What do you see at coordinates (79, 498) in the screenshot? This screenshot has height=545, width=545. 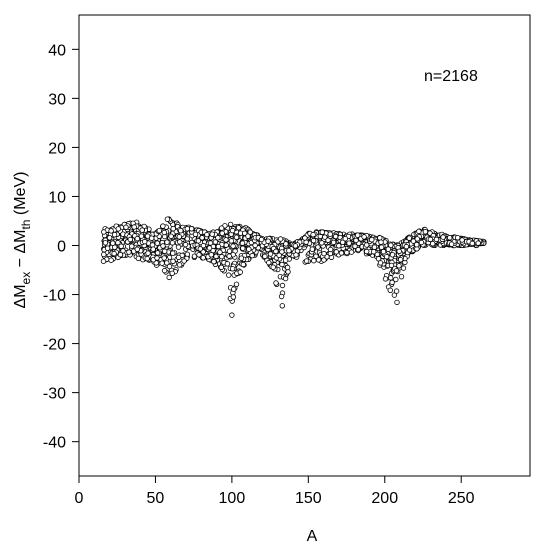 I see `x-tick-label: 0` at bounding box center [79, 498].